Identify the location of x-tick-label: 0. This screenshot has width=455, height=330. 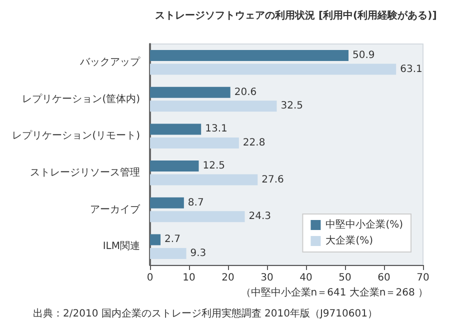
(150, 278).